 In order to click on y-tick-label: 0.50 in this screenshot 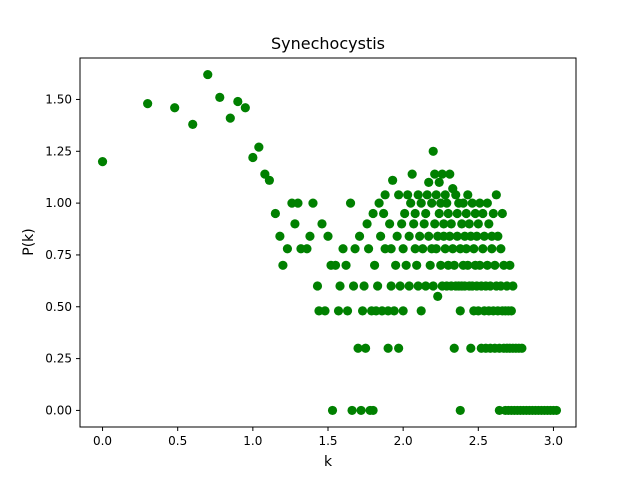, I will do `click(58, 307)`.